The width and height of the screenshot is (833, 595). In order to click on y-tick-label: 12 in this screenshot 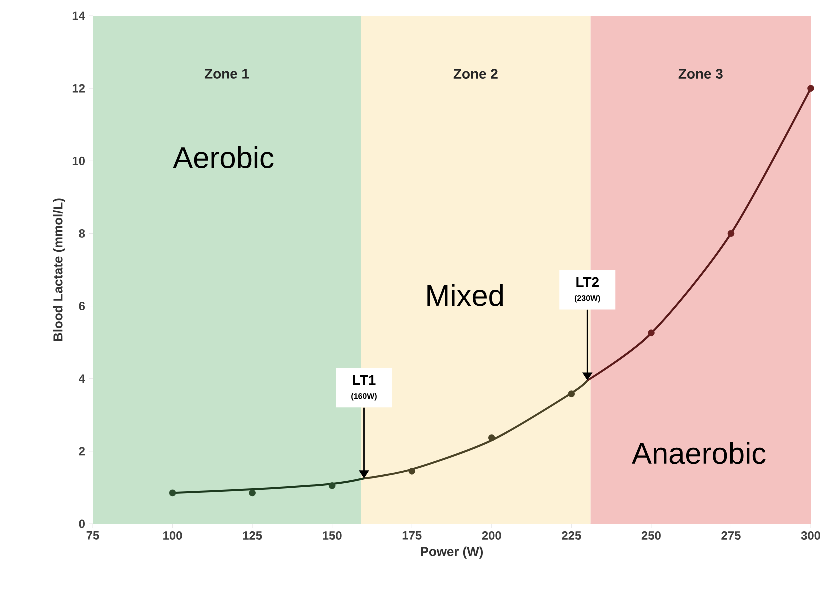, I will do `click(79, 88)`.